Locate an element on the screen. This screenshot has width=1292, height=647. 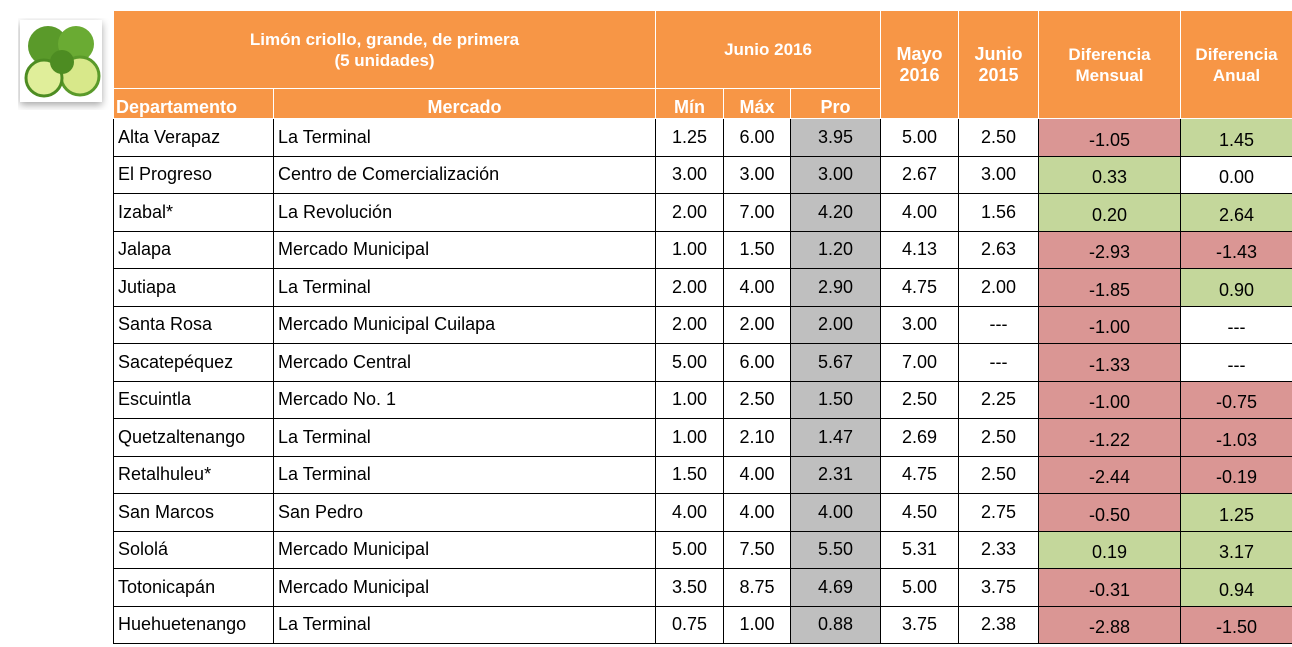
column-header: Departamento is located at coordinates (193, 103).